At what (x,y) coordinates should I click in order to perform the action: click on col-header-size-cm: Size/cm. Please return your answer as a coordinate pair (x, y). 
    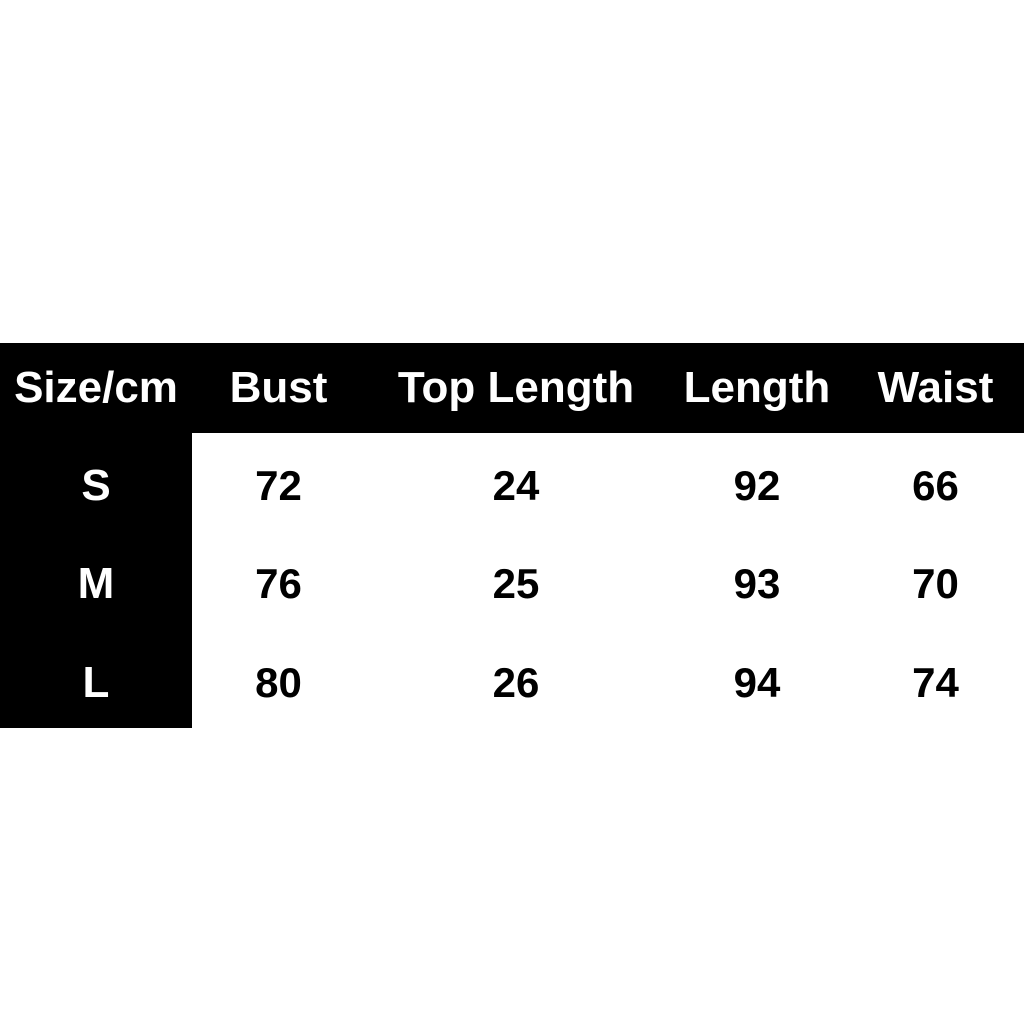
    Looking at the image, I should click on (96, 388).